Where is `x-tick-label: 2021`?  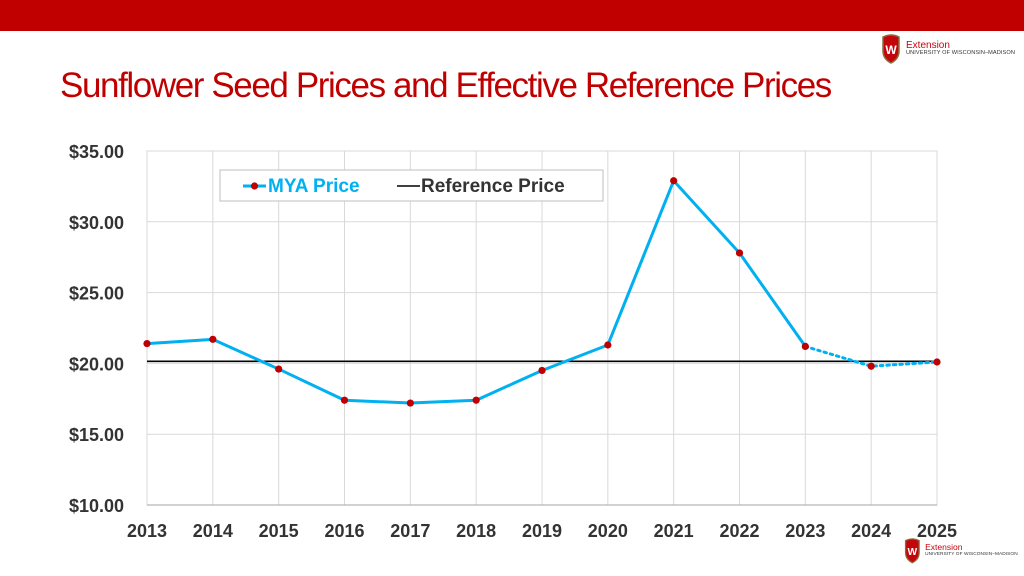
x-tick-label: 2021 is located at coordinates (674, 531).